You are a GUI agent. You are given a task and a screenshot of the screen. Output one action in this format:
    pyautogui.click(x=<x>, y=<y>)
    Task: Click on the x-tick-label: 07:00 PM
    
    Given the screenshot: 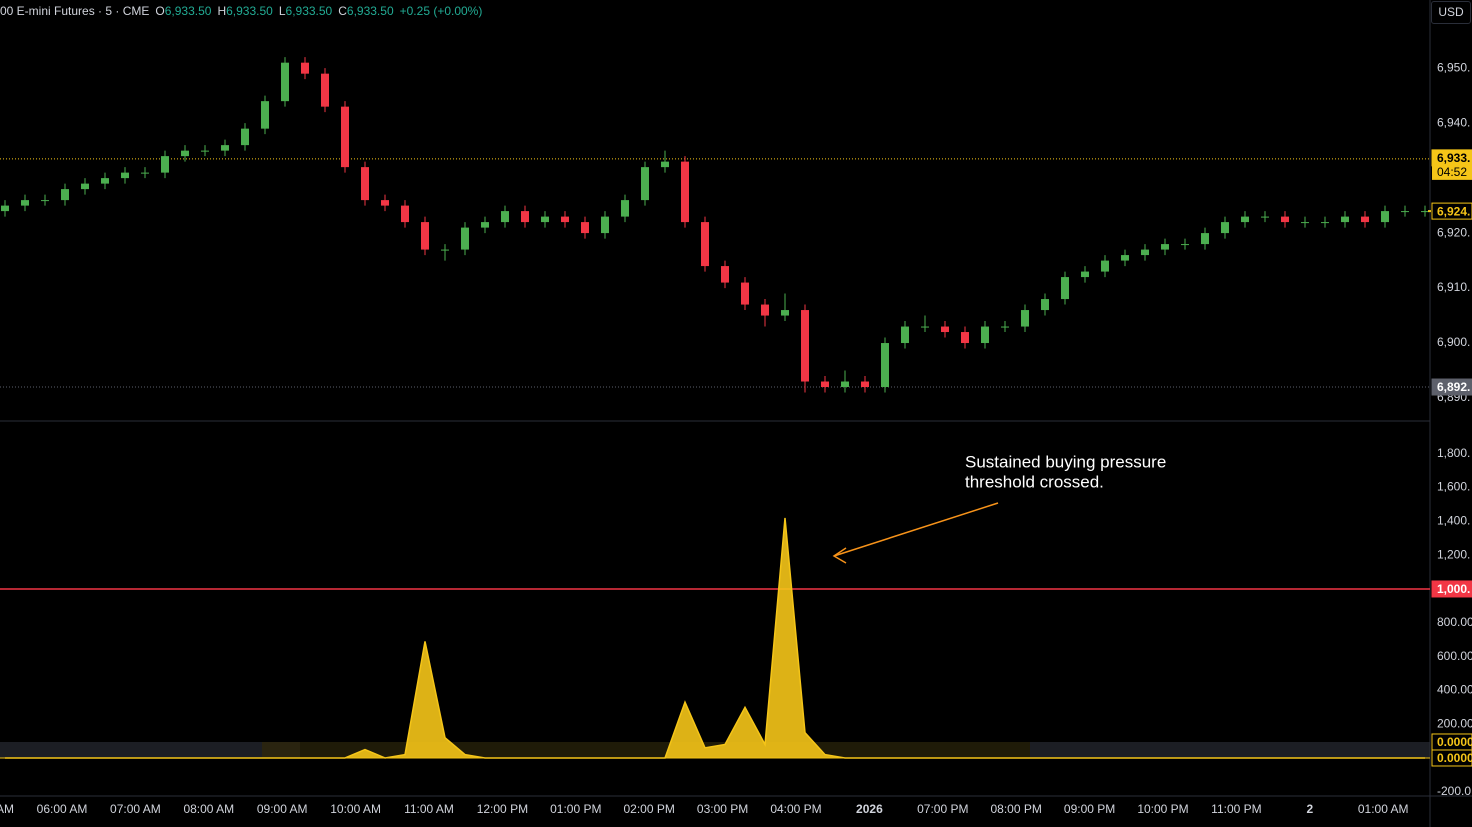 What is the action you would take?
    pyautogui.click(x=942, y=809)
    